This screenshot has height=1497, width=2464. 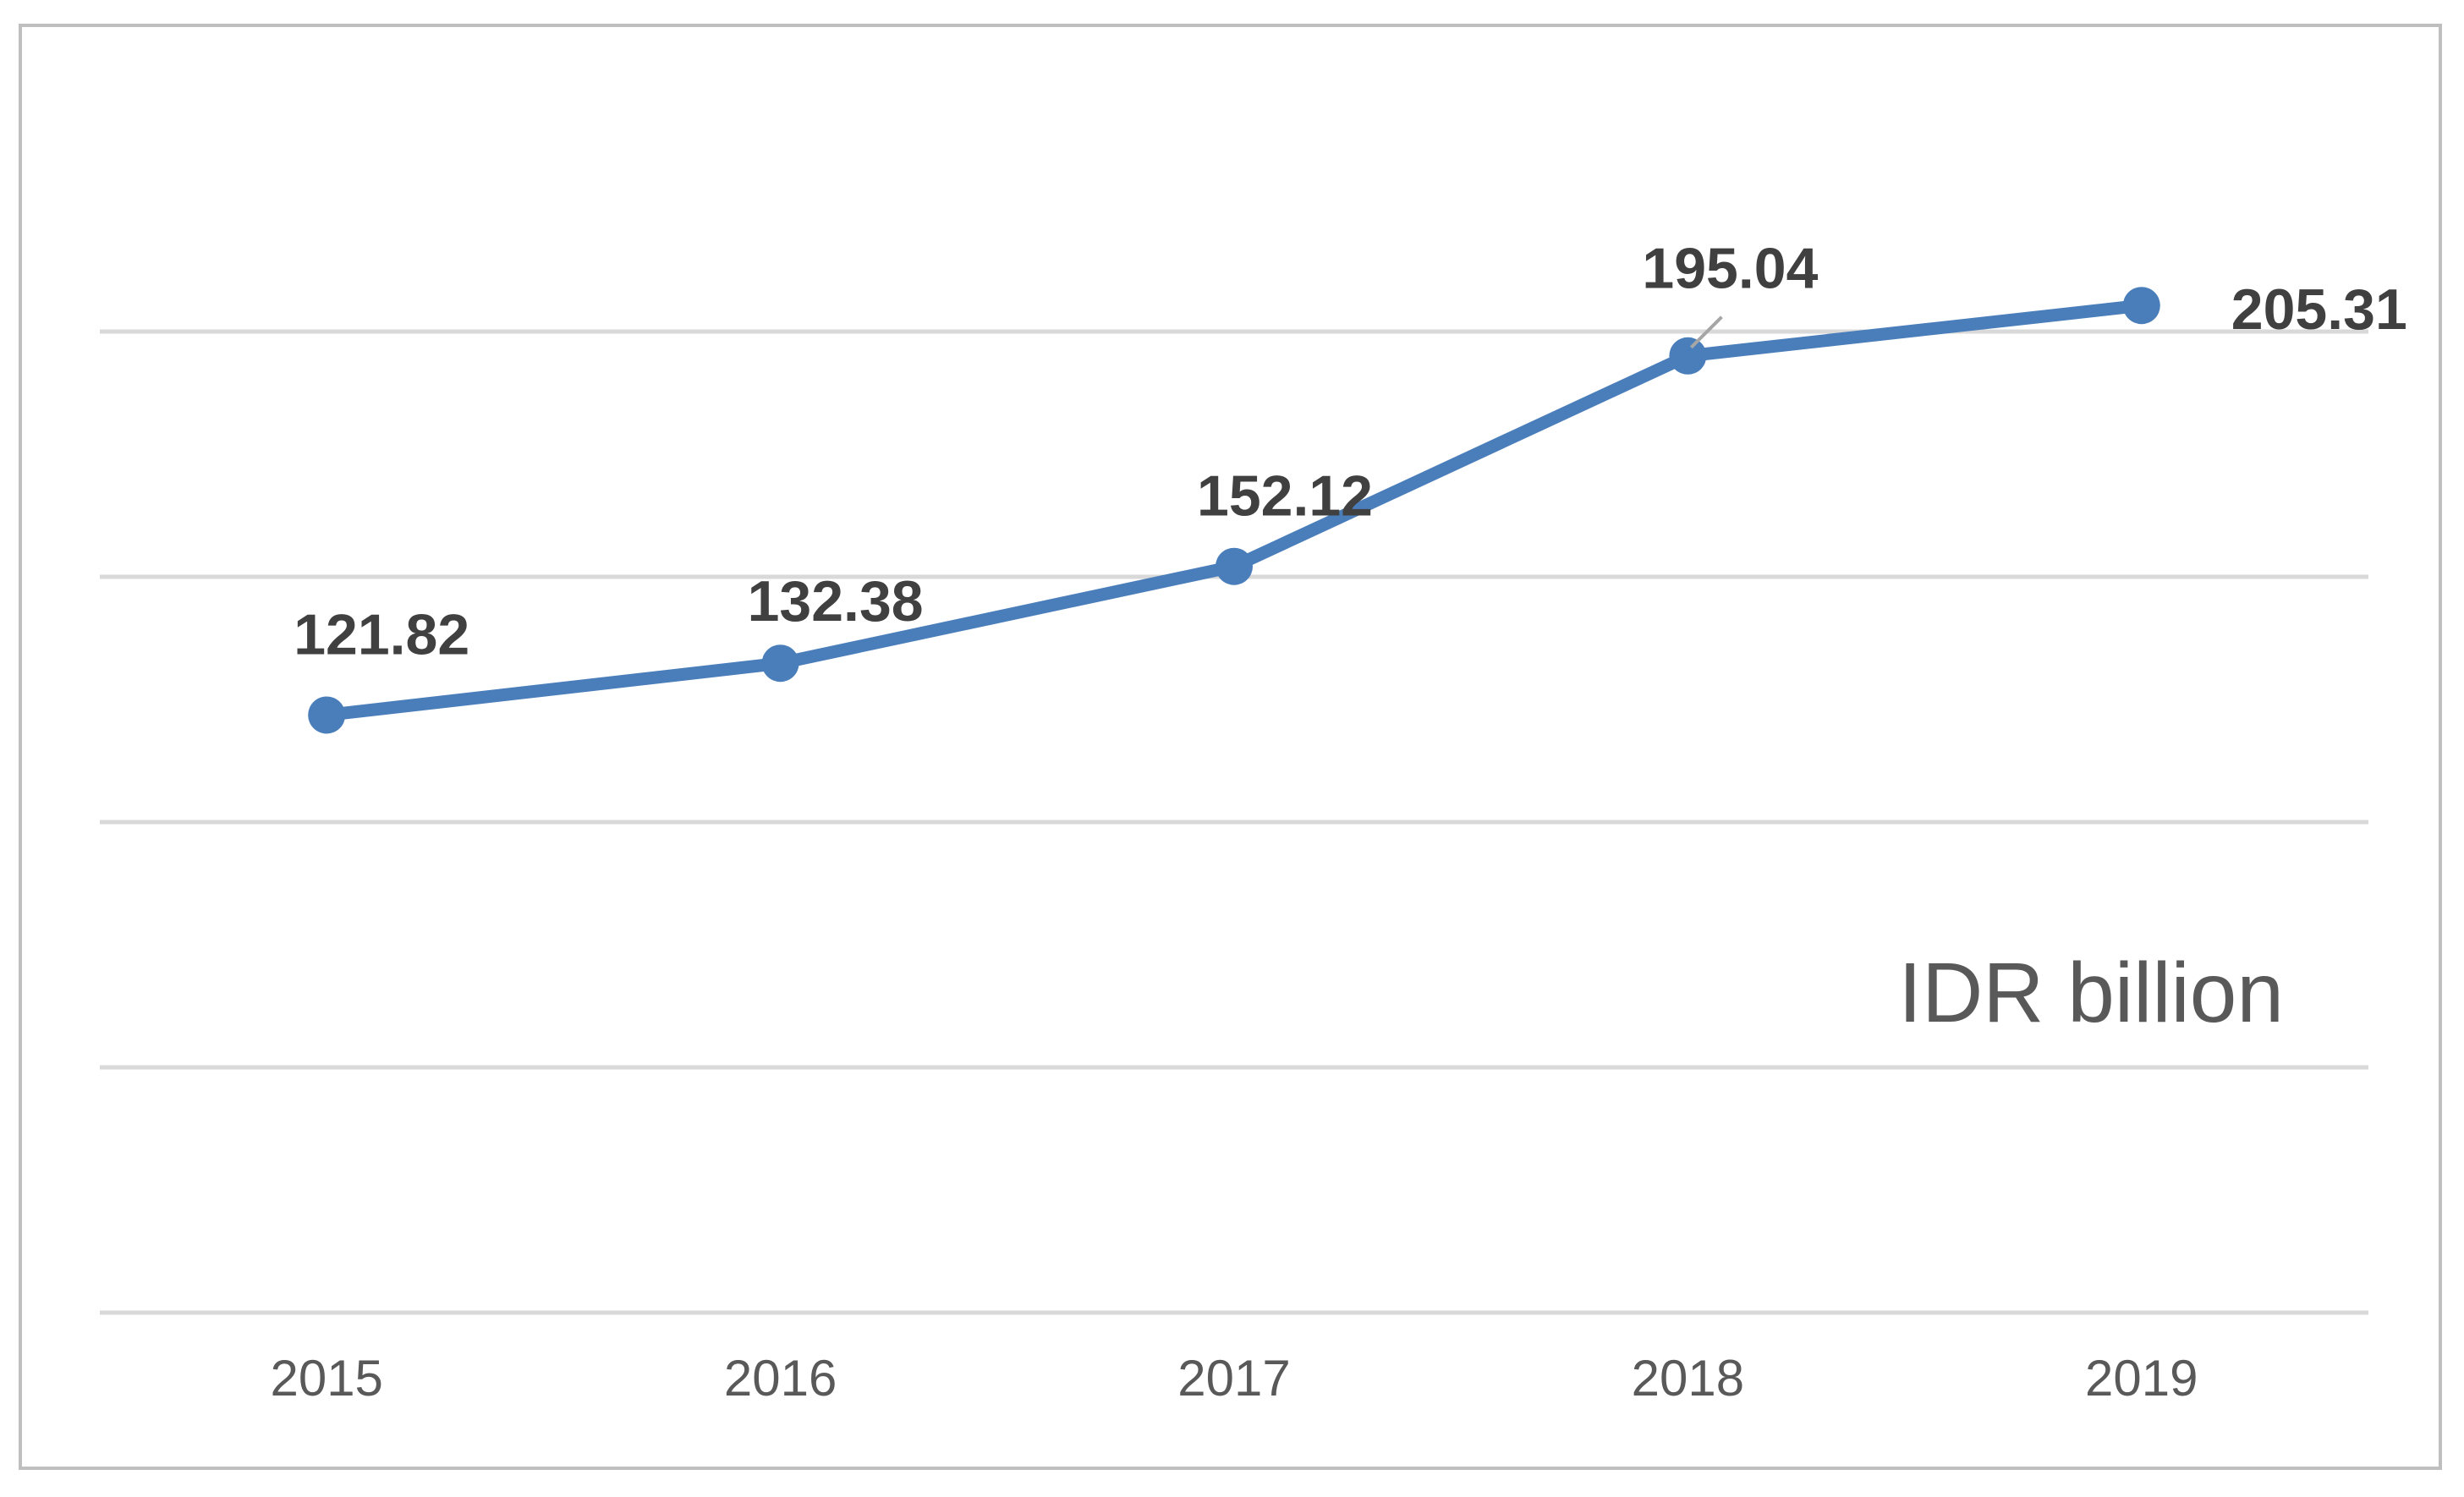 I want to click on x-tick-label: 2019, so click(x=2142, y=1378).